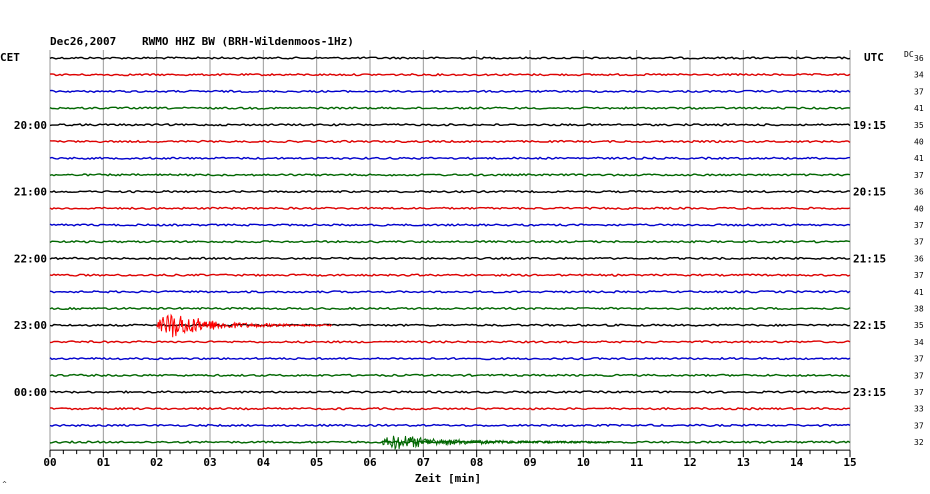 This screenshot has height=494, width=930. I want to click on chart-station: RWMO HHZ BW (BRH-Wildenmoos-1Hz), so click(248, 41).